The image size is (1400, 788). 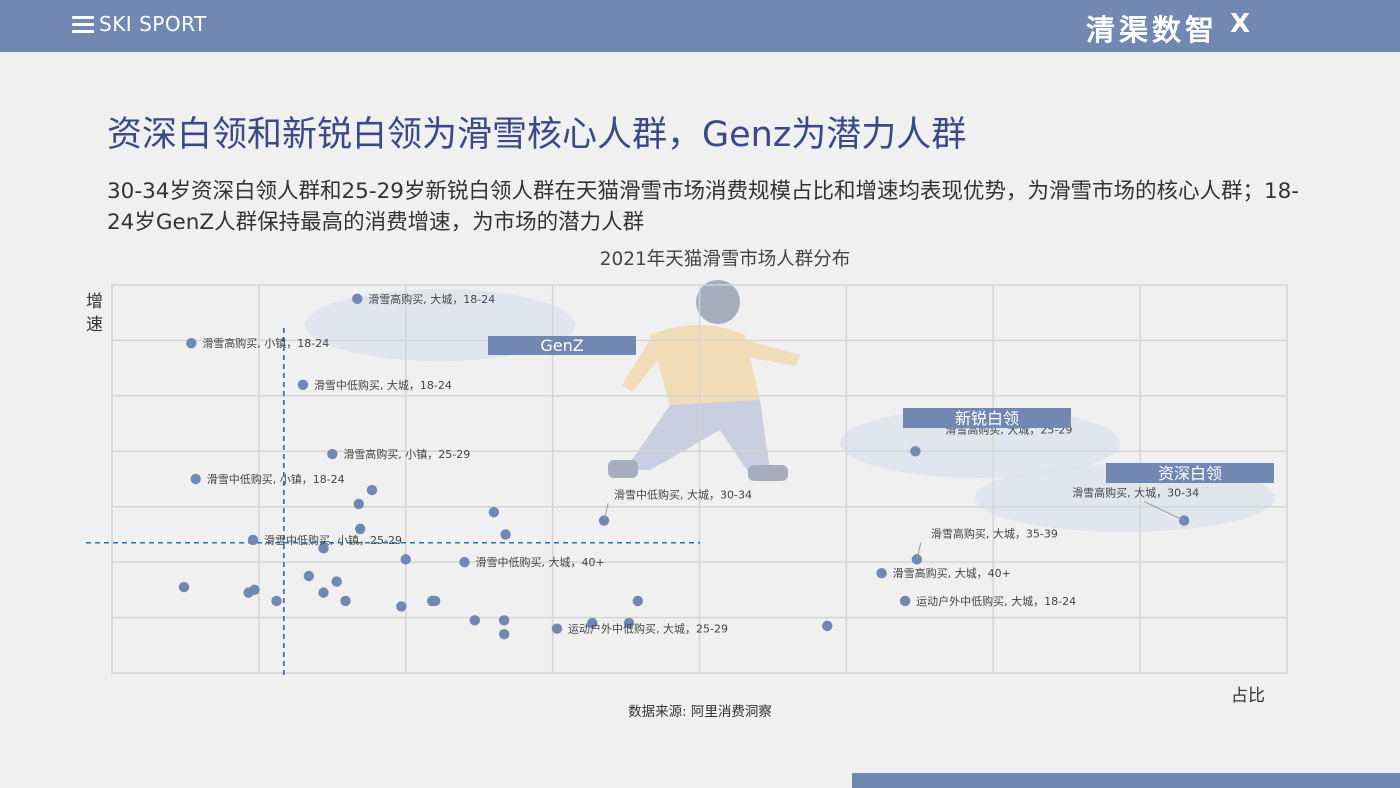 I want to click on company-logo: 清渠数智, so click(x=1152, y=30).